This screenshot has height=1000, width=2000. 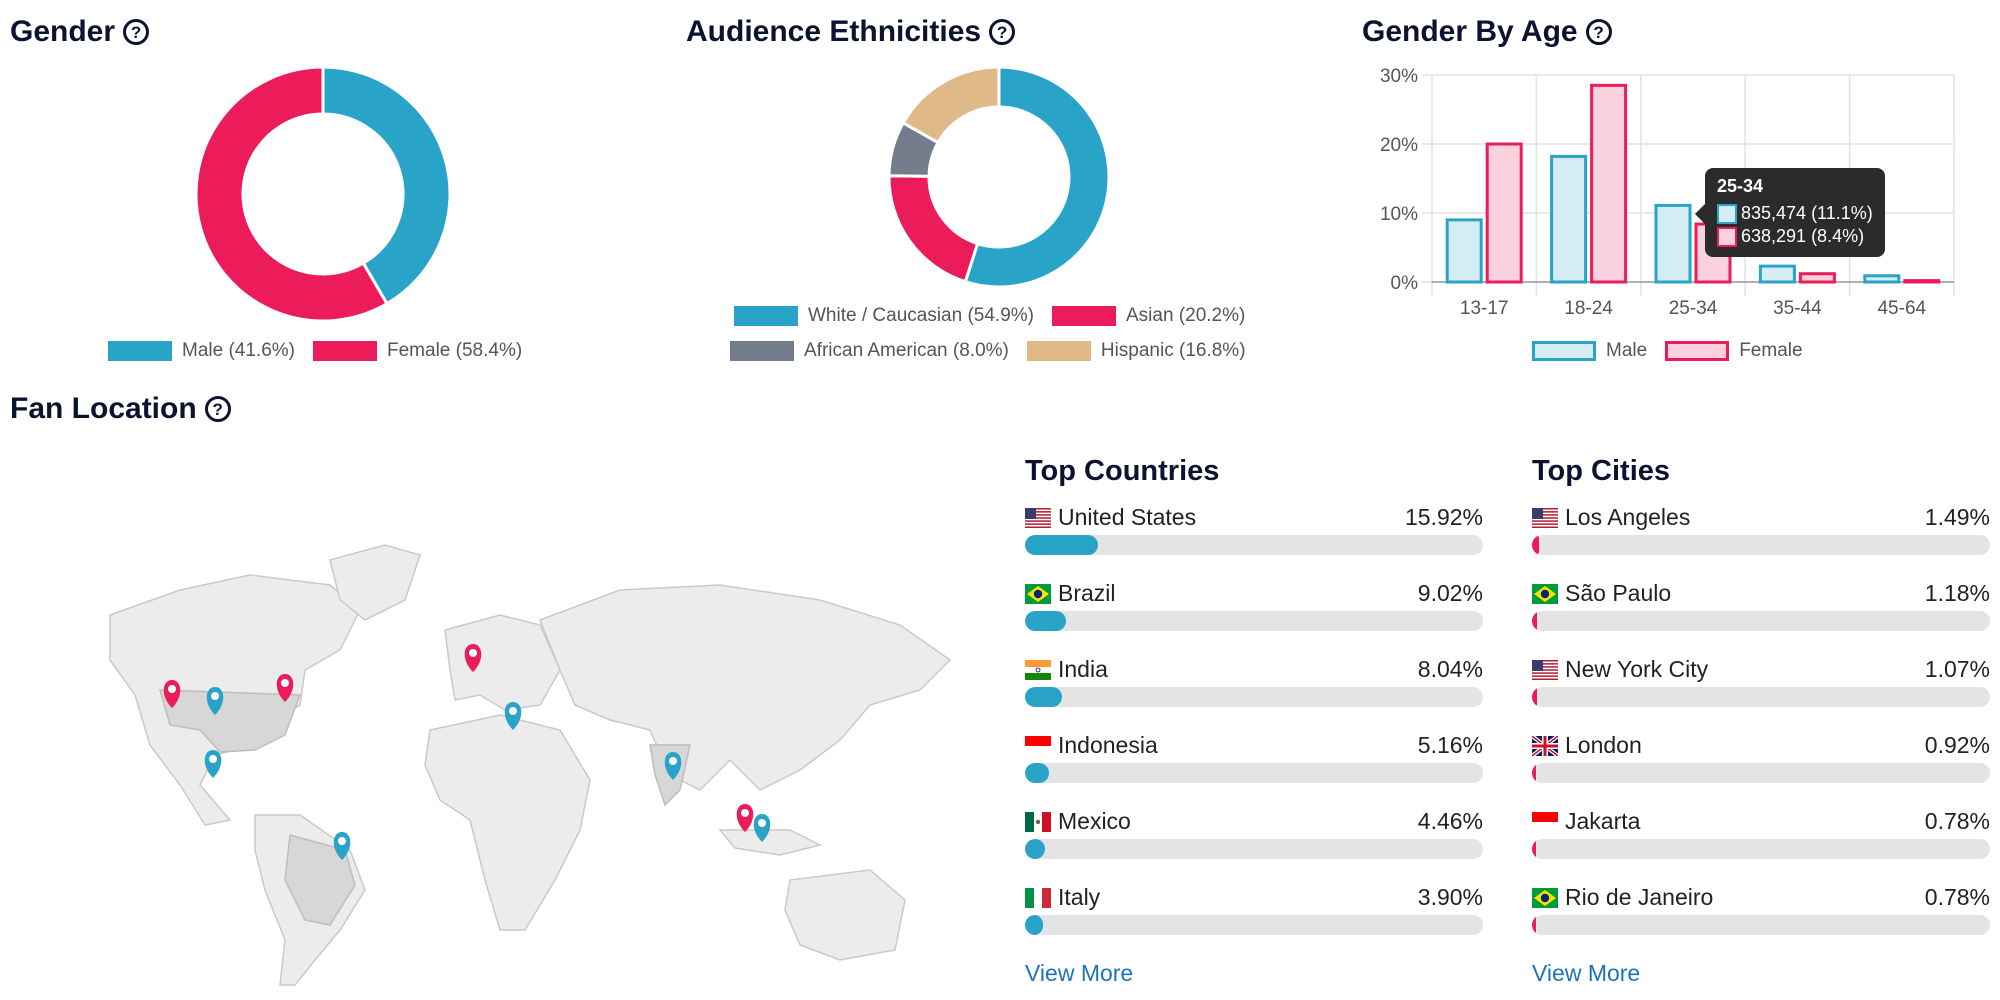 What do you see at coordinates (201, 351) in the screenshot?
I see `legend-item-male: Male (41.6%)` at bounding box center [201, 351].